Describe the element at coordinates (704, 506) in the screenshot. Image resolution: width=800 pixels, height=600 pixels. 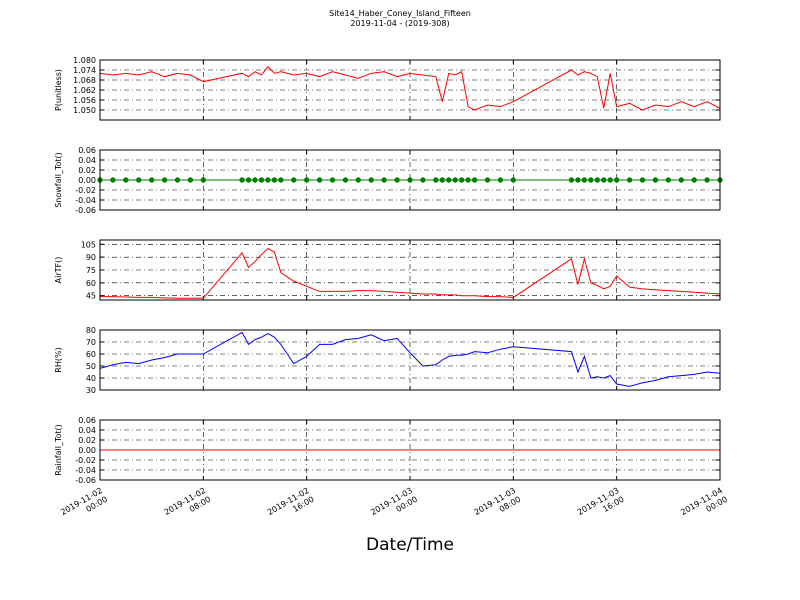
I see `x-tick-label: 2019-11-0400:00` at that location.